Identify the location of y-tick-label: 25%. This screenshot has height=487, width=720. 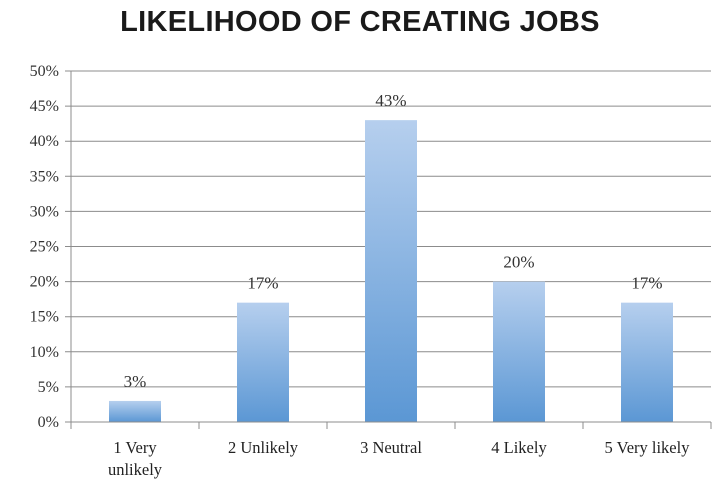
(44, 247).